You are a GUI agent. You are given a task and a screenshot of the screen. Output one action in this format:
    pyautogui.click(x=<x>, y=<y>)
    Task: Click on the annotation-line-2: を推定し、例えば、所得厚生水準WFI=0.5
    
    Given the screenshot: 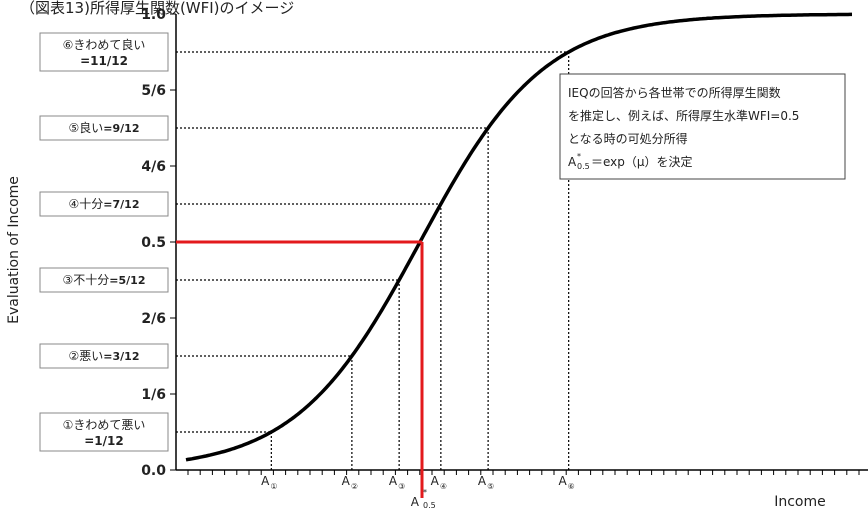 What is the action you would take?
    pyautogui.click(x=683, y=115)
    